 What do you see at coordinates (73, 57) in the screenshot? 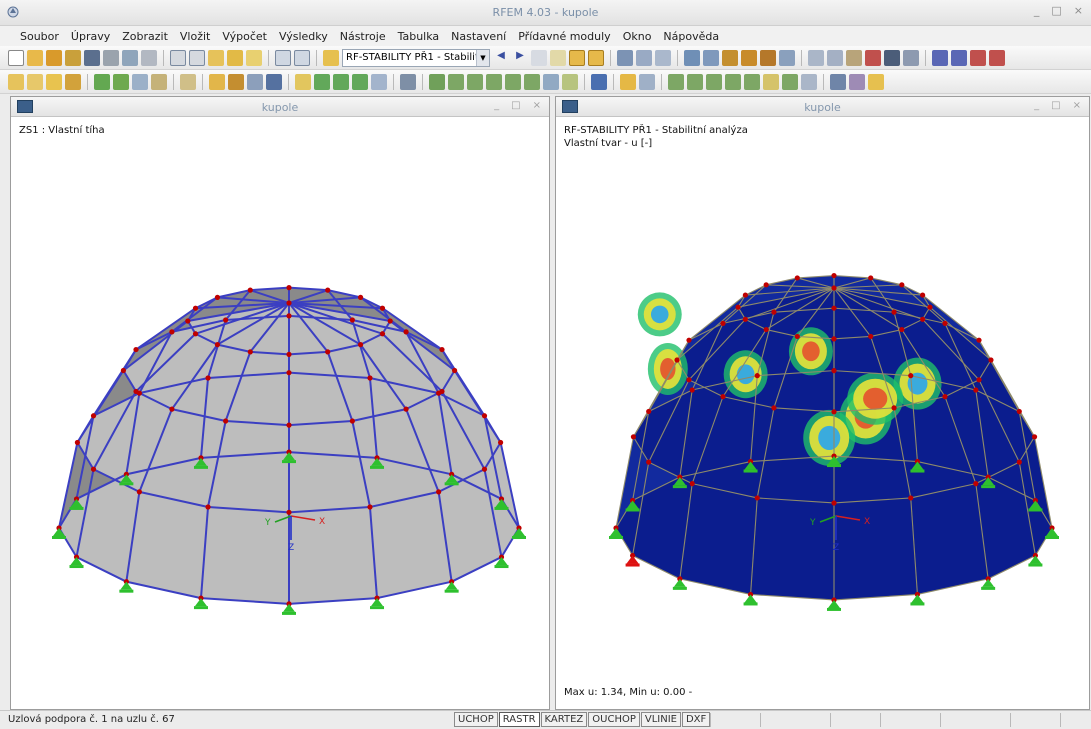
I see `block-icon` at bounding box center [73, 57].